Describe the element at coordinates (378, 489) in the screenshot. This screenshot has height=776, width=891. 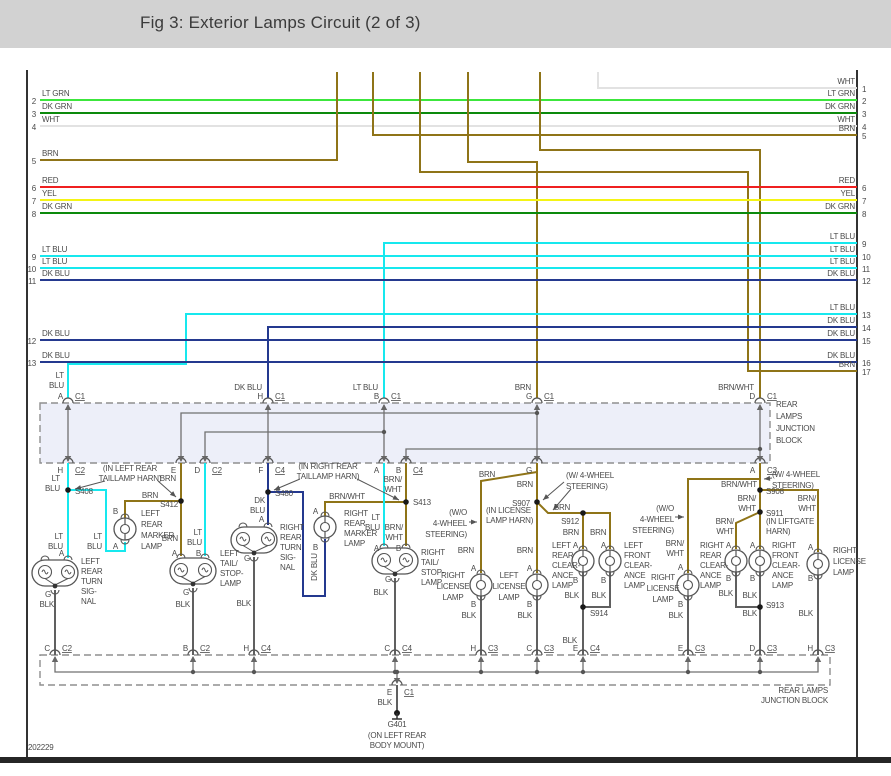
I see `leader-line` at that location.